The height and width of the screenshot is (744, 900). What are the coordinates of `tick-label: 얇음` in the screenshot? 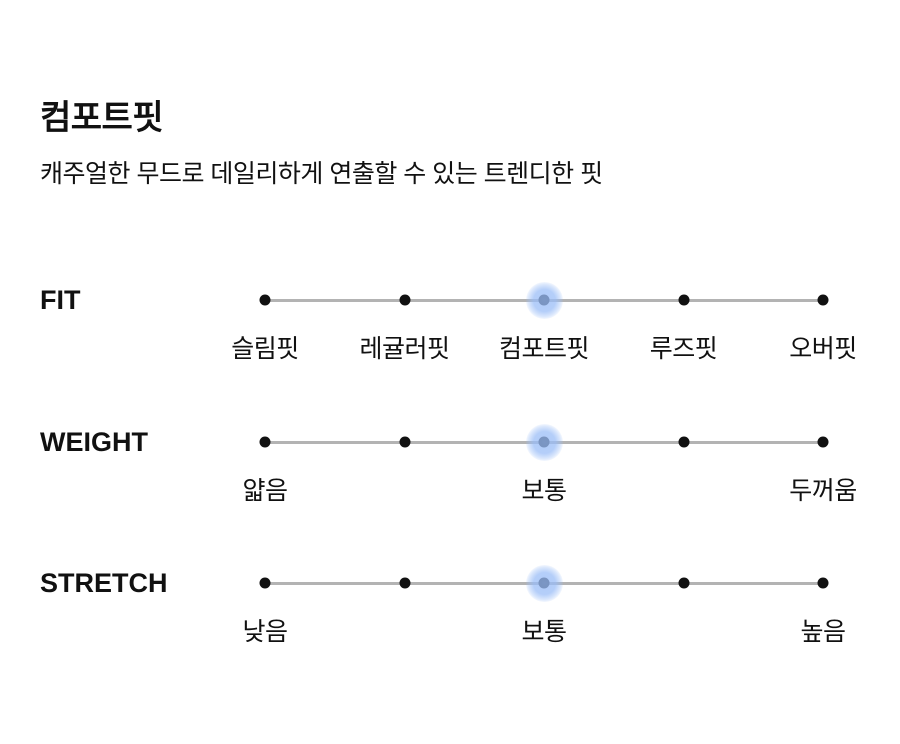 It's located at (265, 491).